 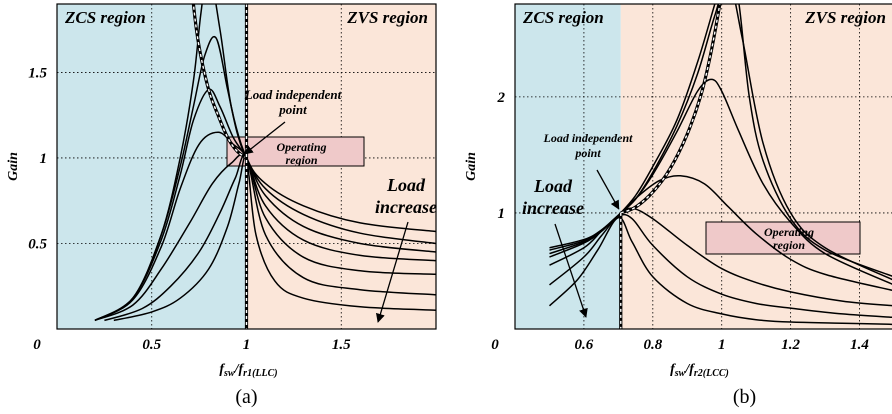 What do you see at coordinates (248, 370) in the screenshot?
I see `x-axis-label: fsw/fr1(LLC)` at bounding box center [248, 370].